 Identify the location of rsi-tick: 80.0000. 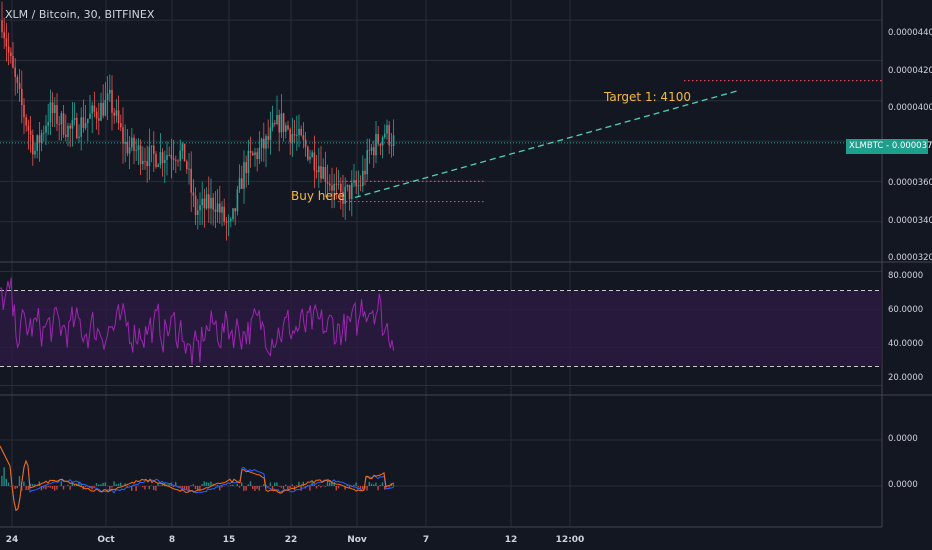
(906, 276).